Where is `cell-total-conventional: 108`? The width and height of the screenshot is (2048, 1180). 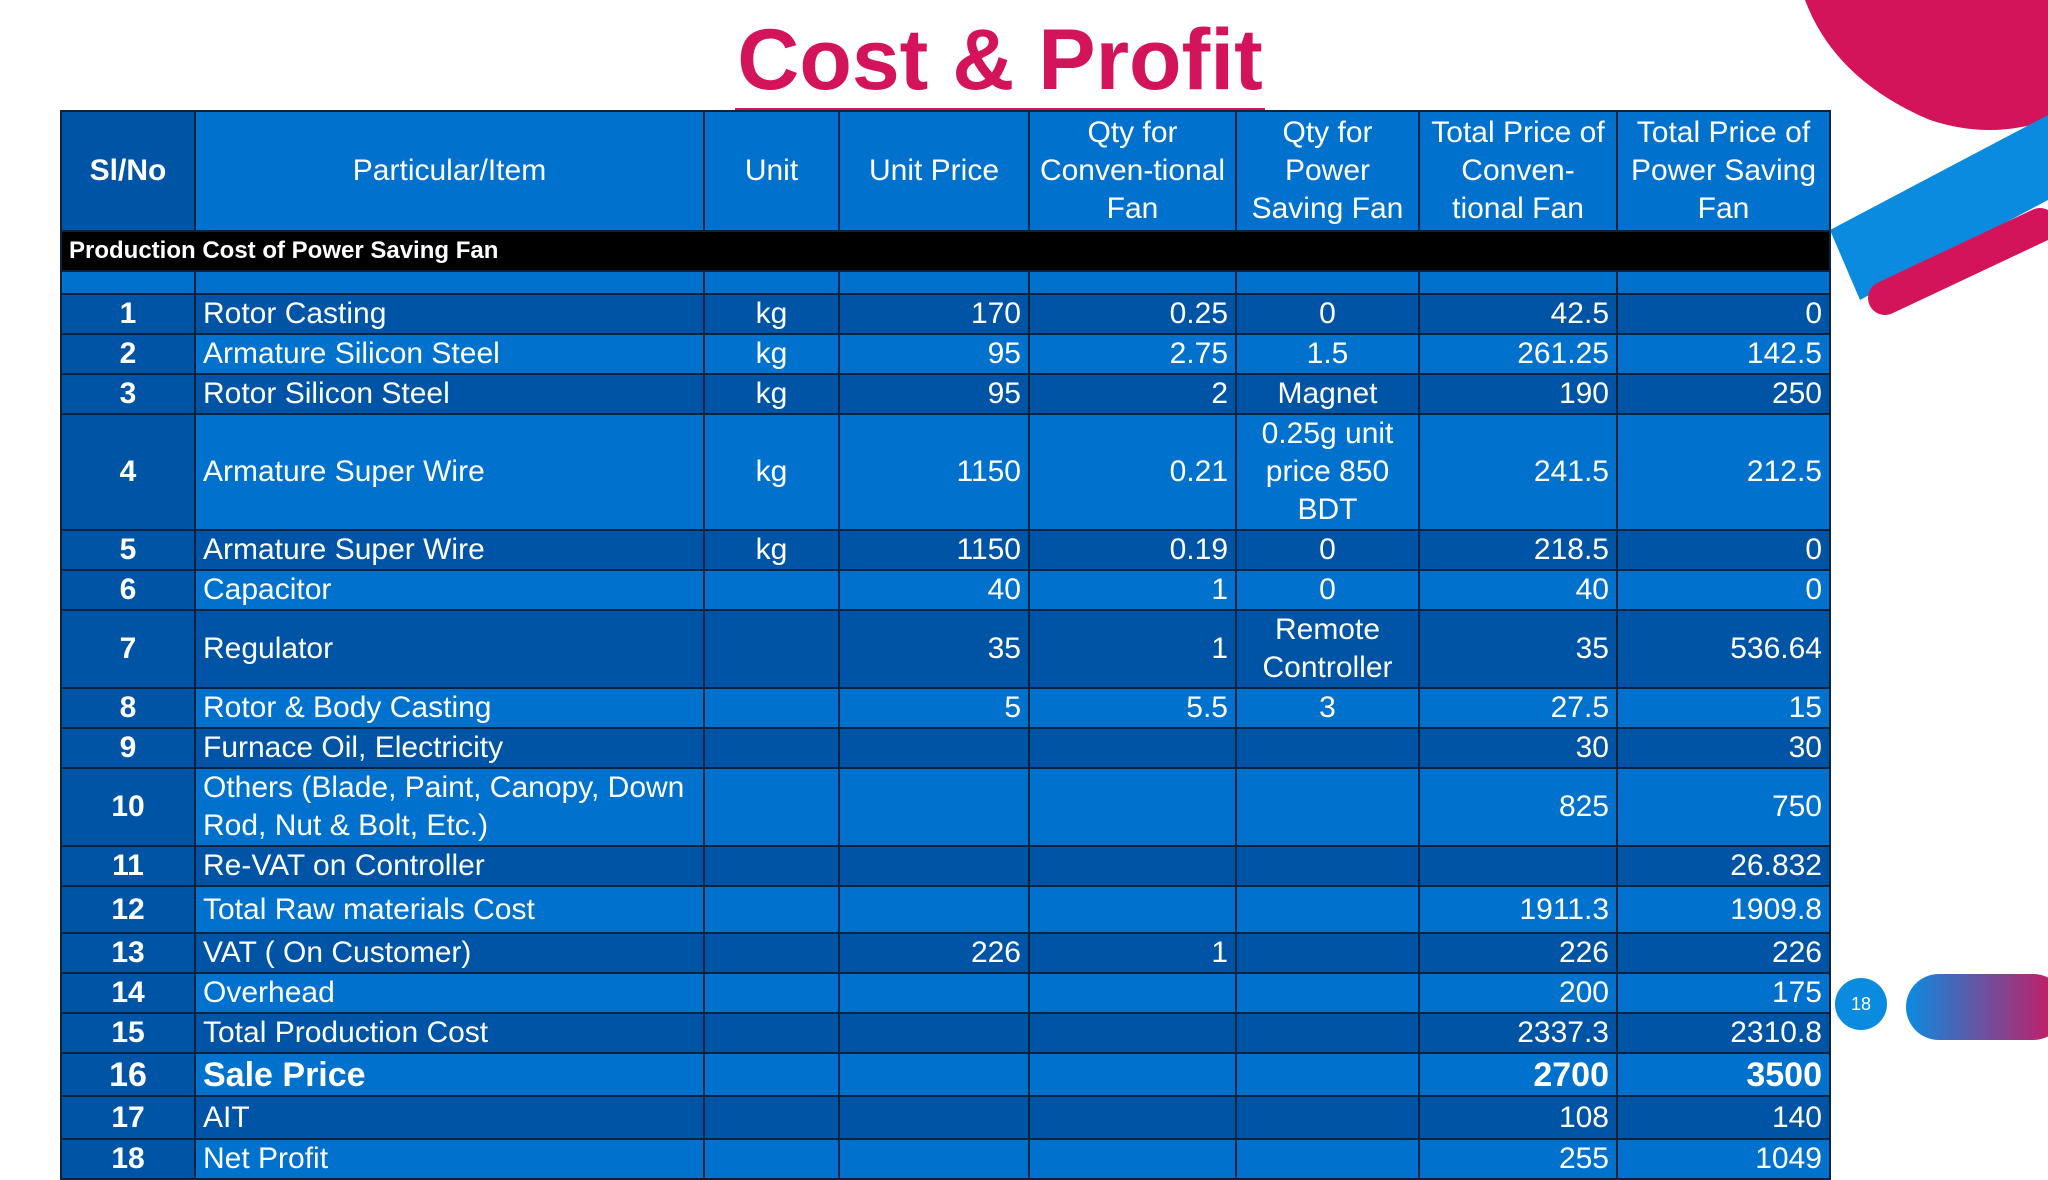 cell-total-conventional: 108 is located at coordinates (1518, 1117).